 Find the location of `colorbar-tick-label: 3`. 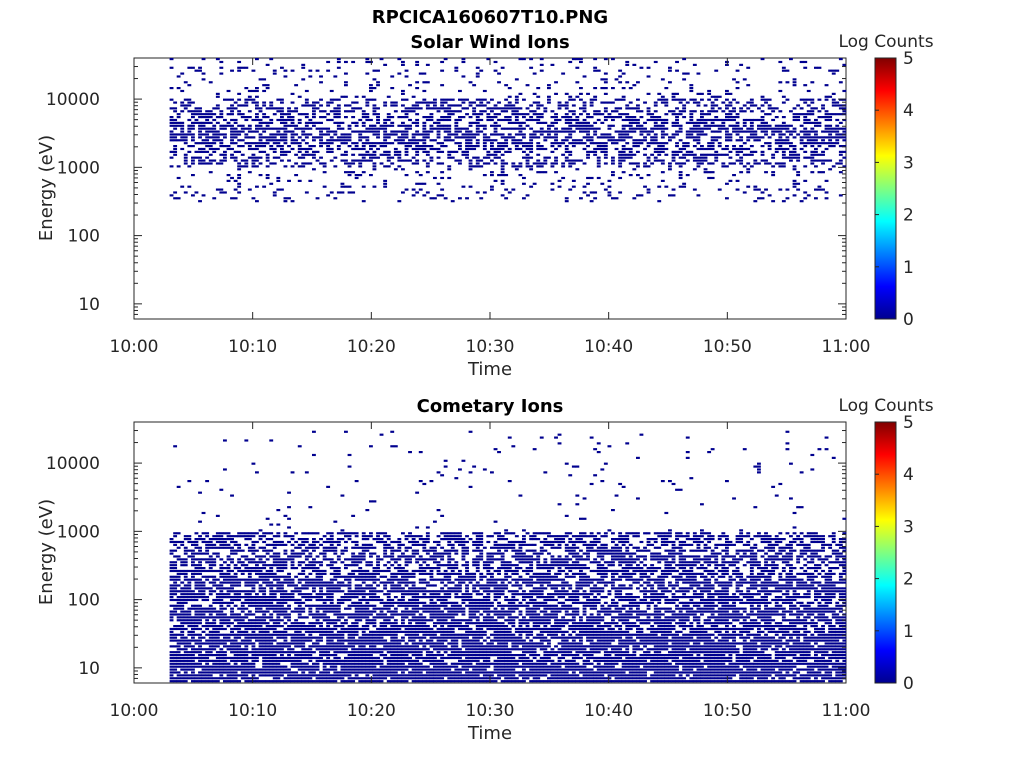

colorbar-tick-label: 3 is located at coordinates (908, 163).